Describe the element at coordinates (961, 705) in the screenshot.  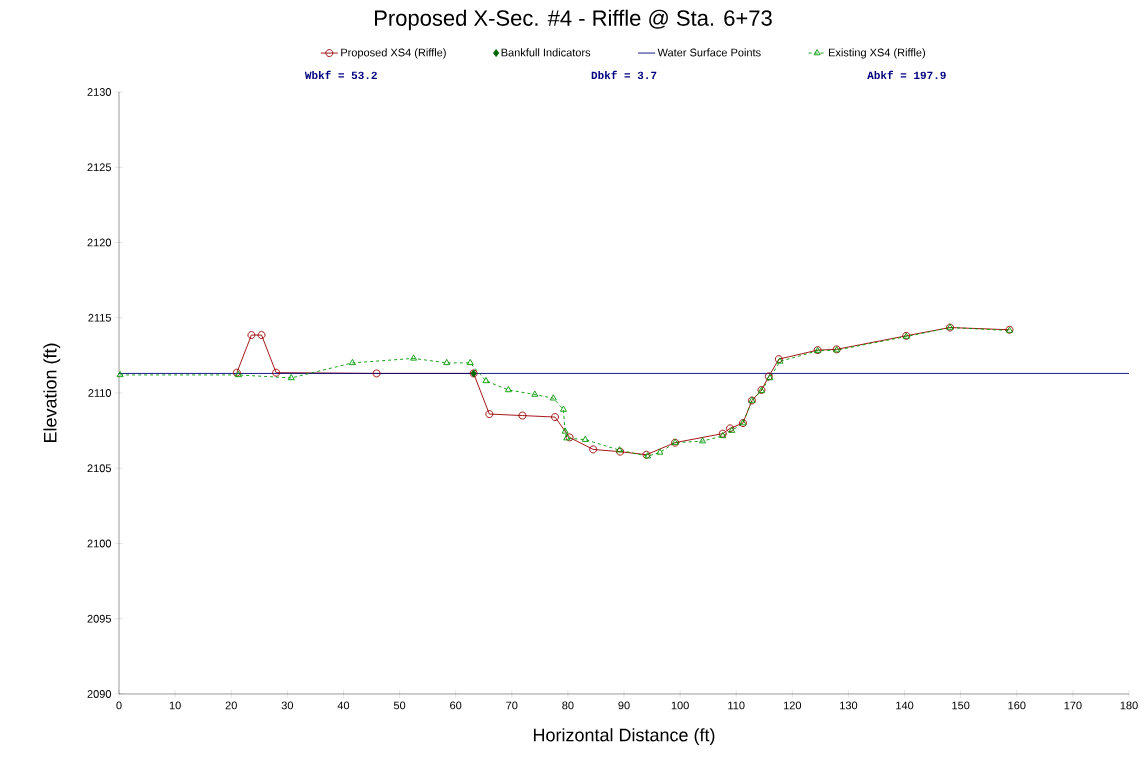
I see `x-tick-label: 150` at that location.